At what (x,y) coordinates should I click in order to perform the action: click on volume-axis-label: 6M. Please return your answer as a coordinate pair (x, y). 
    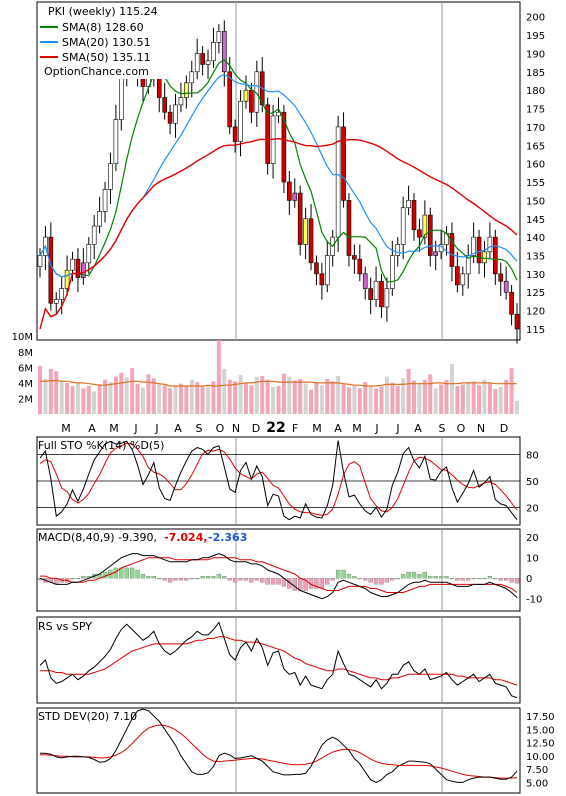
    Looking at the image, I should click on (25, 368).